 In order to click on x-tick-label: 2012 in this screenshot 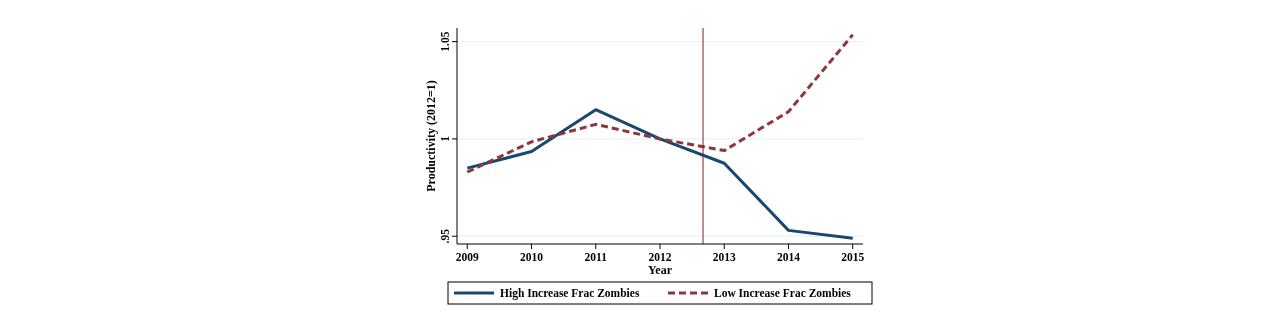, I will do `click(660, 257)`.